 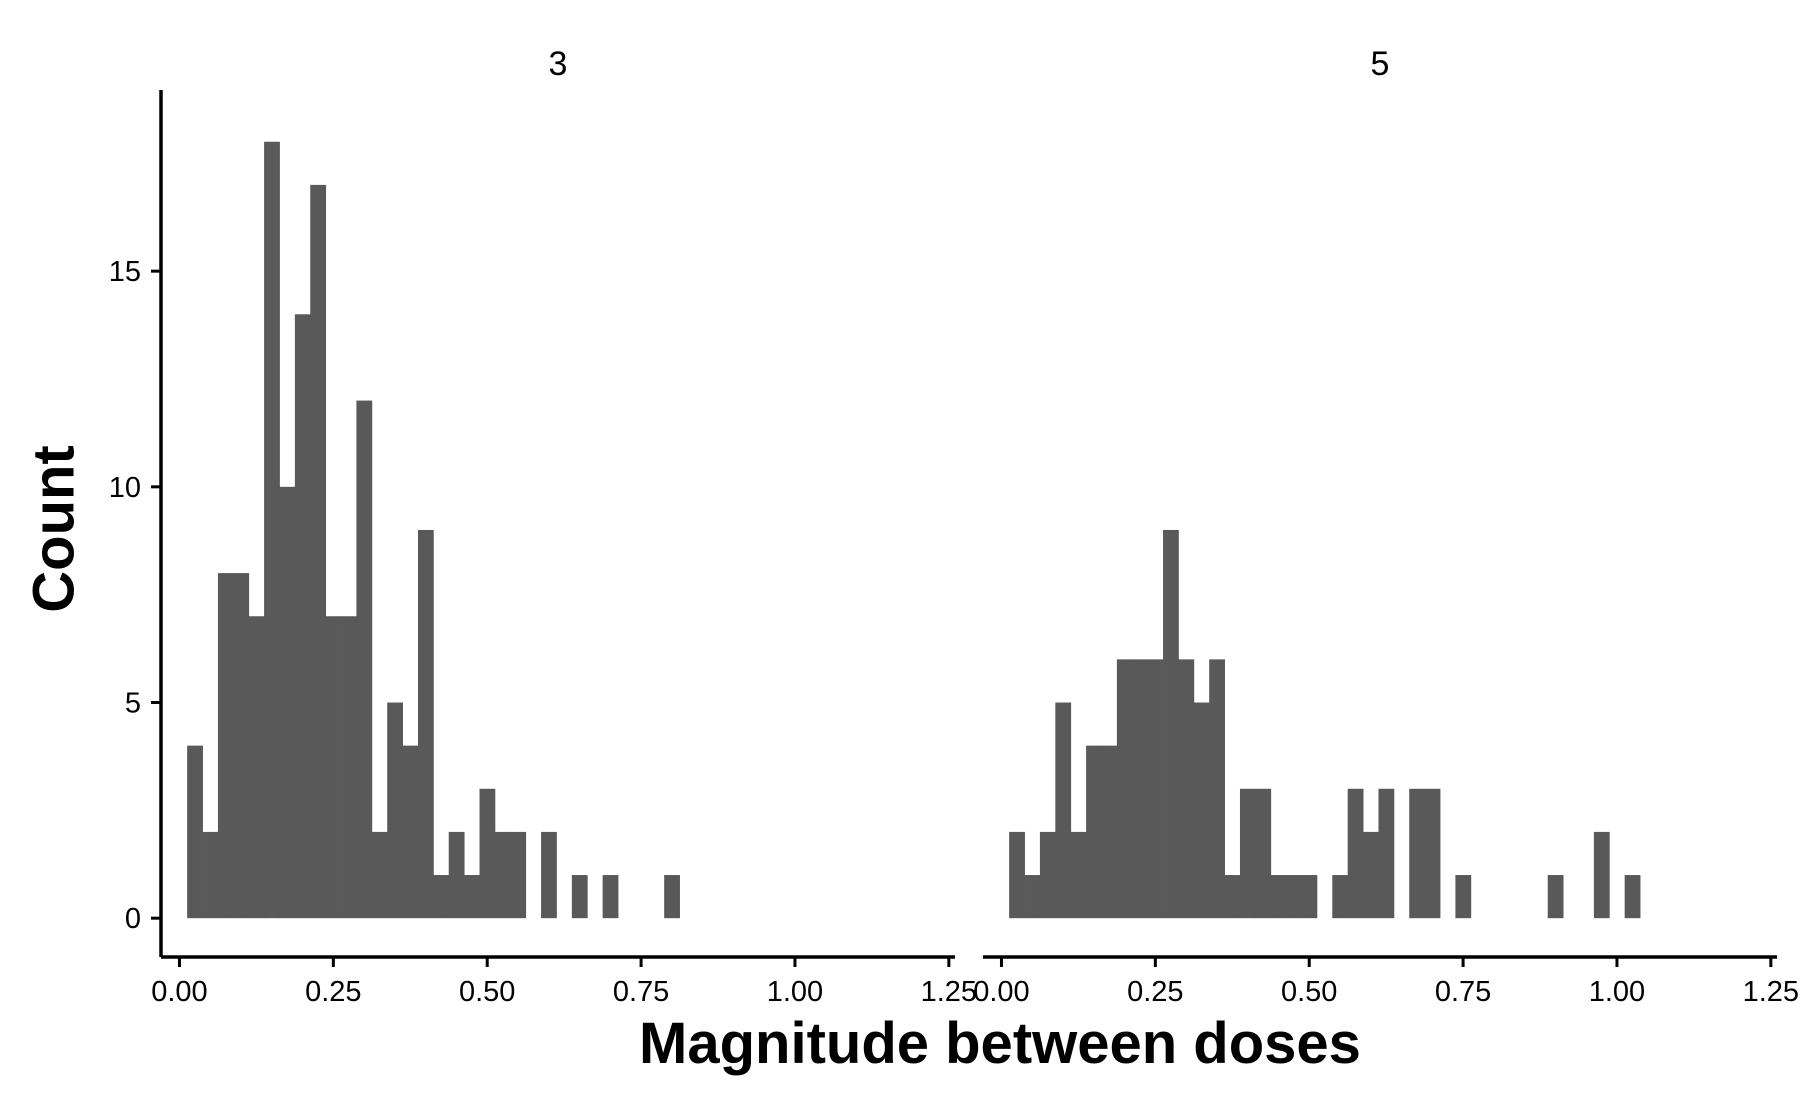 What do you see at coordinates (1380, 64) in the screenshot?
I see `facet-strip-label: 5` at bounding box center [1380, 64].